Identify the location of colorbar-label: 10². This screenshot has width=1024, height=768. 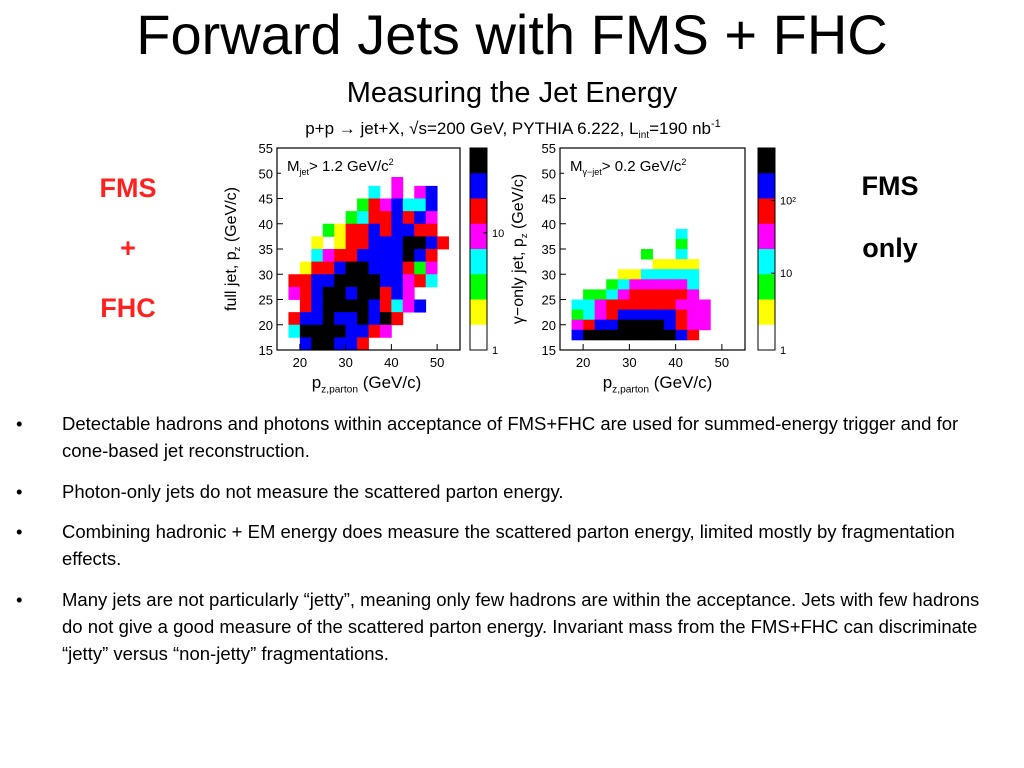
(788, 202).